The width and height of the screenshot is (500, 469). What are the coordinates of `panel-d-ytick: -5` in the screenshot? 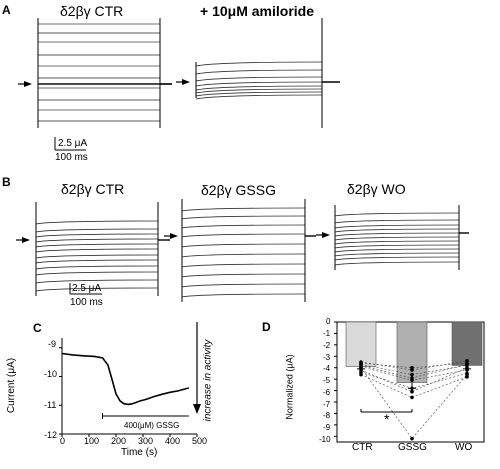 It's located at (327, 380).